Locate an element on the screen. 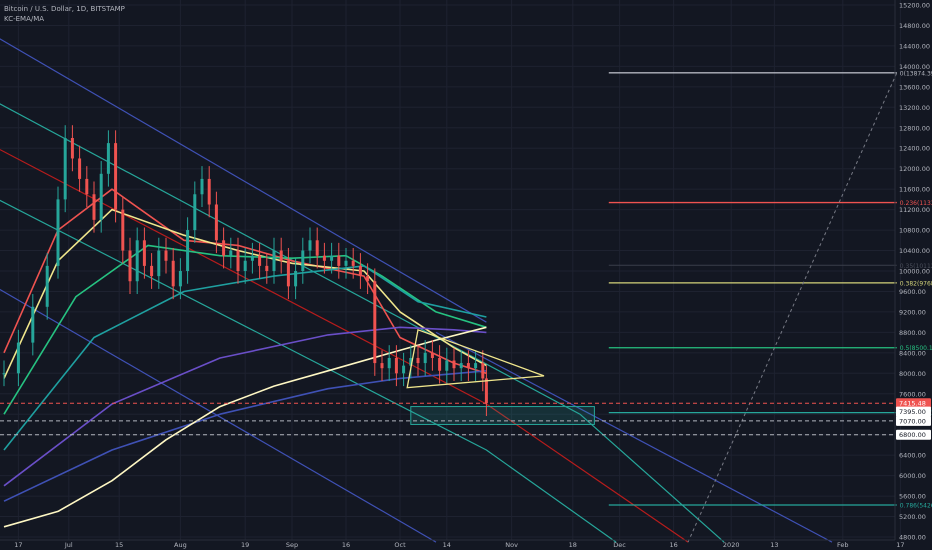 The width and height of the screenshot is (932, 550). time-tick-label: Nov is located at coordinates (511, 545).